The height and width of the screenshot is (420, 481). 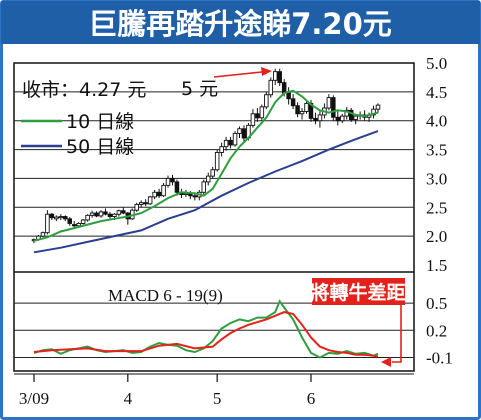 What do you see at coordinates (206, 334) in the screenshot?
I see `signal-path` at bounding box center [206, 334].